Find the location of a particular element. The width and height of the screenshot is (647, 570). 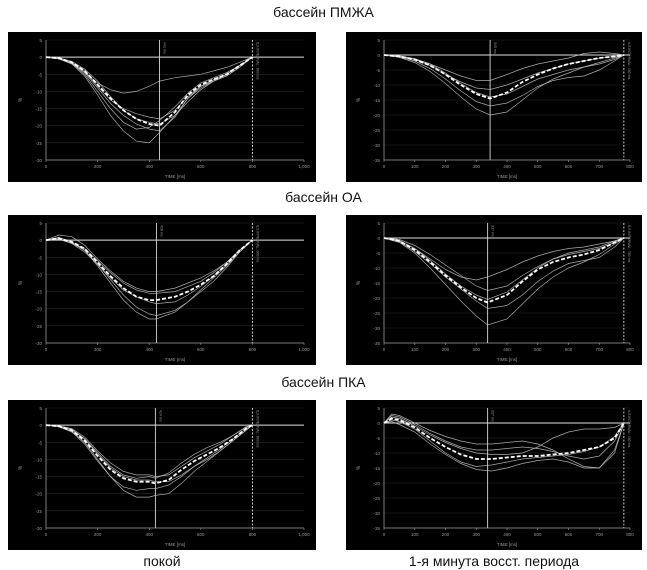

marker-label: ILS INTERVAL: 800 ms is located at coordinates (257, 429).